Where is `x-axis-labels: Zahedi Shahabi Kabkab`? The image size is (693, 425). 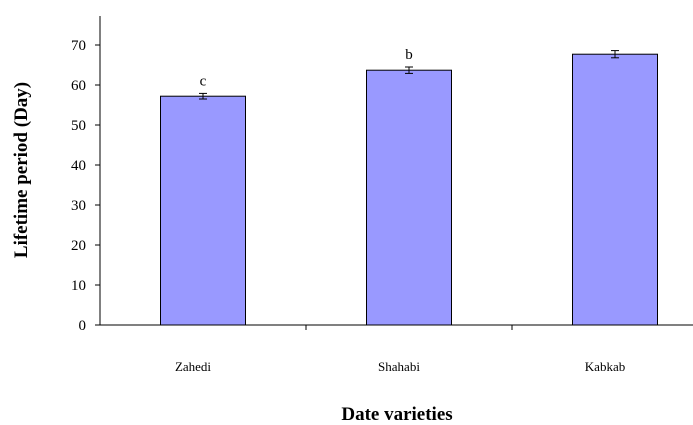 x-axis-labels: Zahedi Shahabi Kabkab is located at coordinates (400, 349).